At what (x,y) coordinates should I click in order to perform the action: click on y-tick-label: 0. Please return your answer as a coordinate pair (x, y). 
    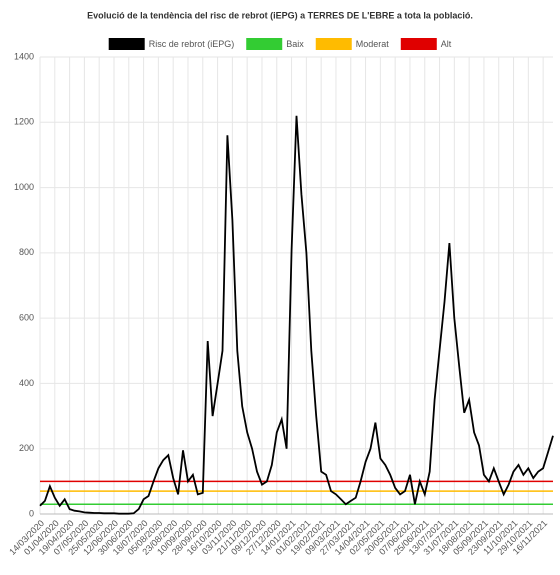
    Looking at the image, I should click on (31, 513).